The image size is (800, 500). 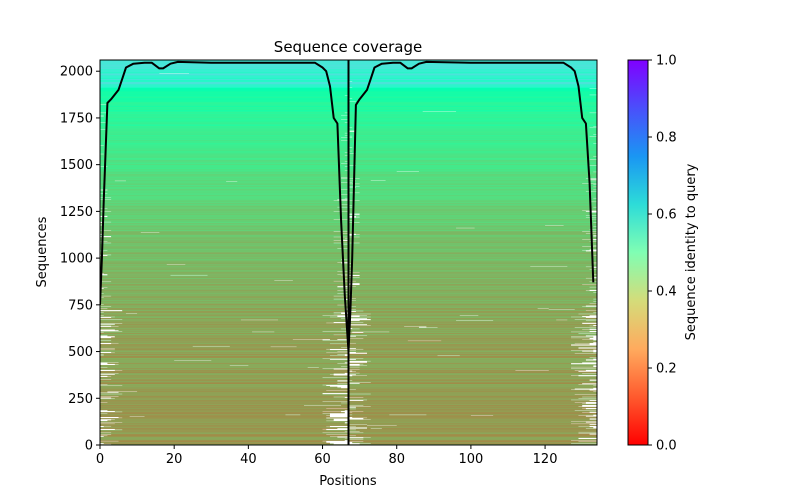 I want to click on x-tick-label: 120, so click(x=545, y=459).